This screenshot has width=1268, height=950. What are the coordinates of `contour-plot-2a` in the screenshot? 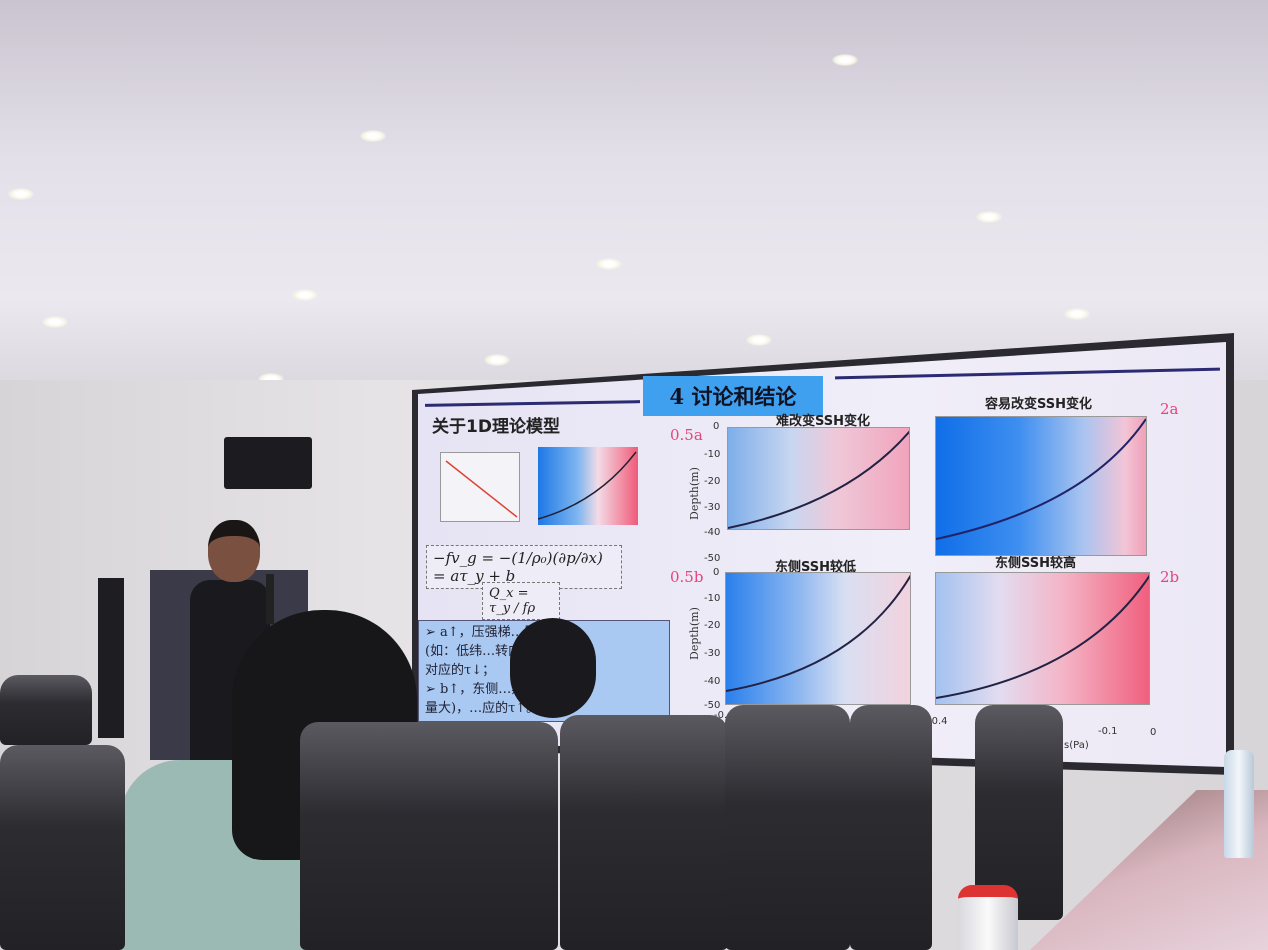 It's located at (1041, 486).